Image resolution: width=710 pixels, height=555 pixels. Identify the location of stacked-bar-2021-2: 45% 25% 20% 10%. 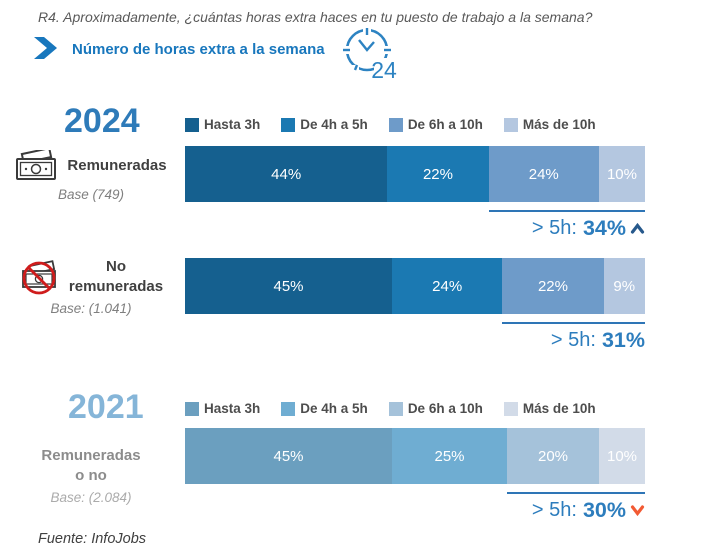
(415, 456).